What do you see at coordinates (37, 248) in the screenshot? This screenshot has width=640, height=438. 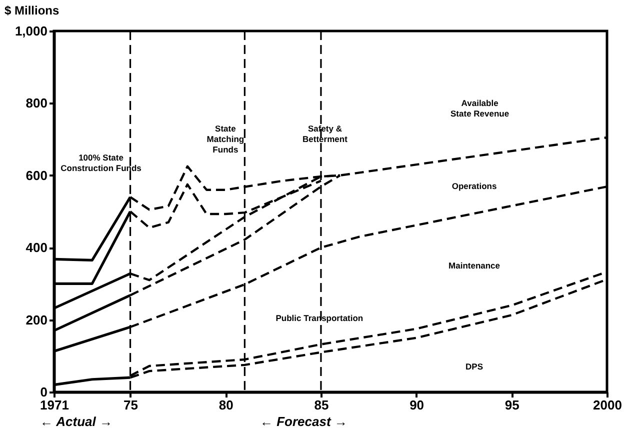 I see `y-tick-label: 400` at bounding box center [37, 248].